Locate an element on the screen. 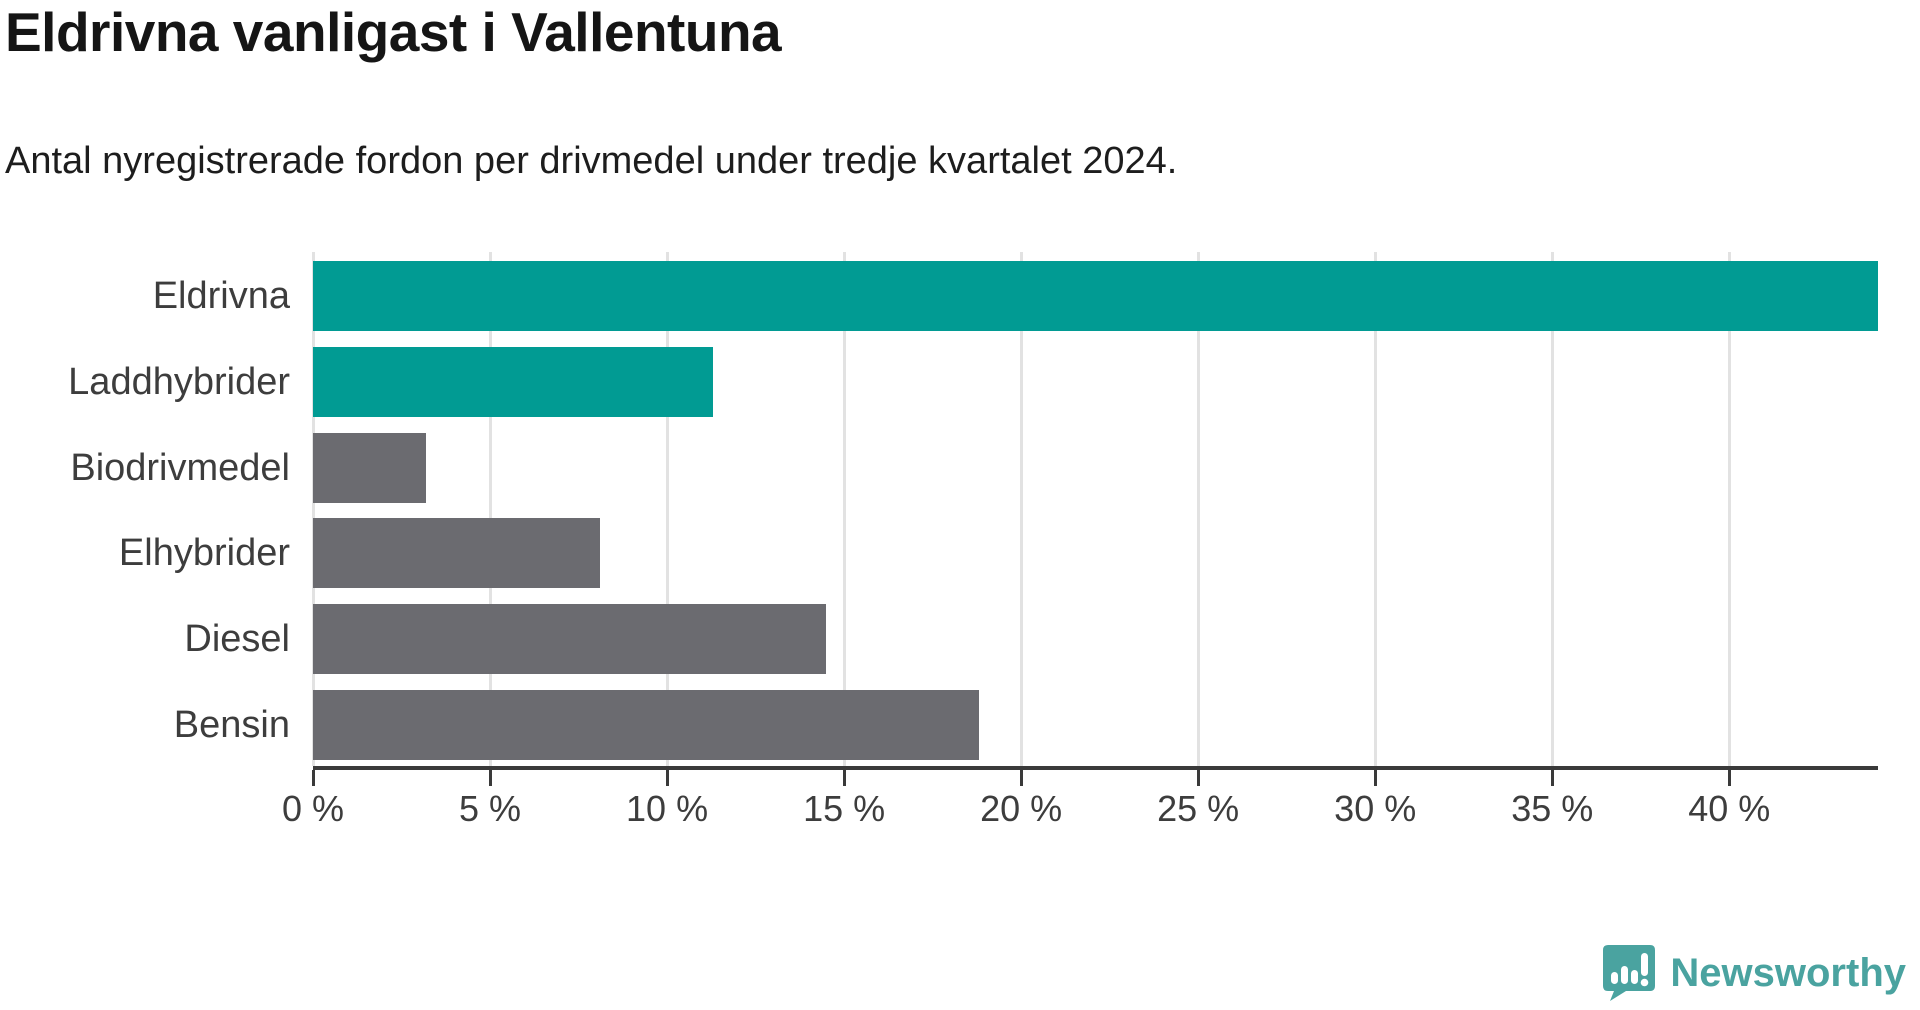 This screenshot has width=1920, height=1010. x-tick-label: 5 % is located at coordinates (490, 808).